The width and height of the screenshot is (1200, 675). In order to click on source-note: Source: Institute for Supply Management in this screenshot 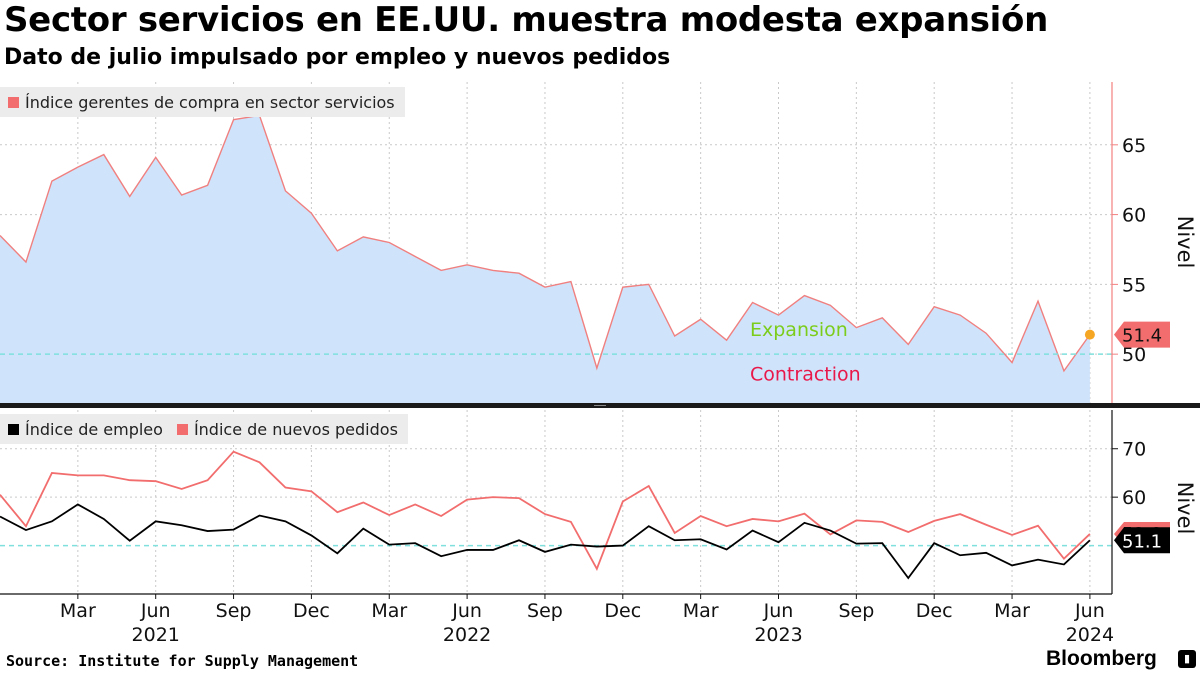, I will do `click(182, 661)`.